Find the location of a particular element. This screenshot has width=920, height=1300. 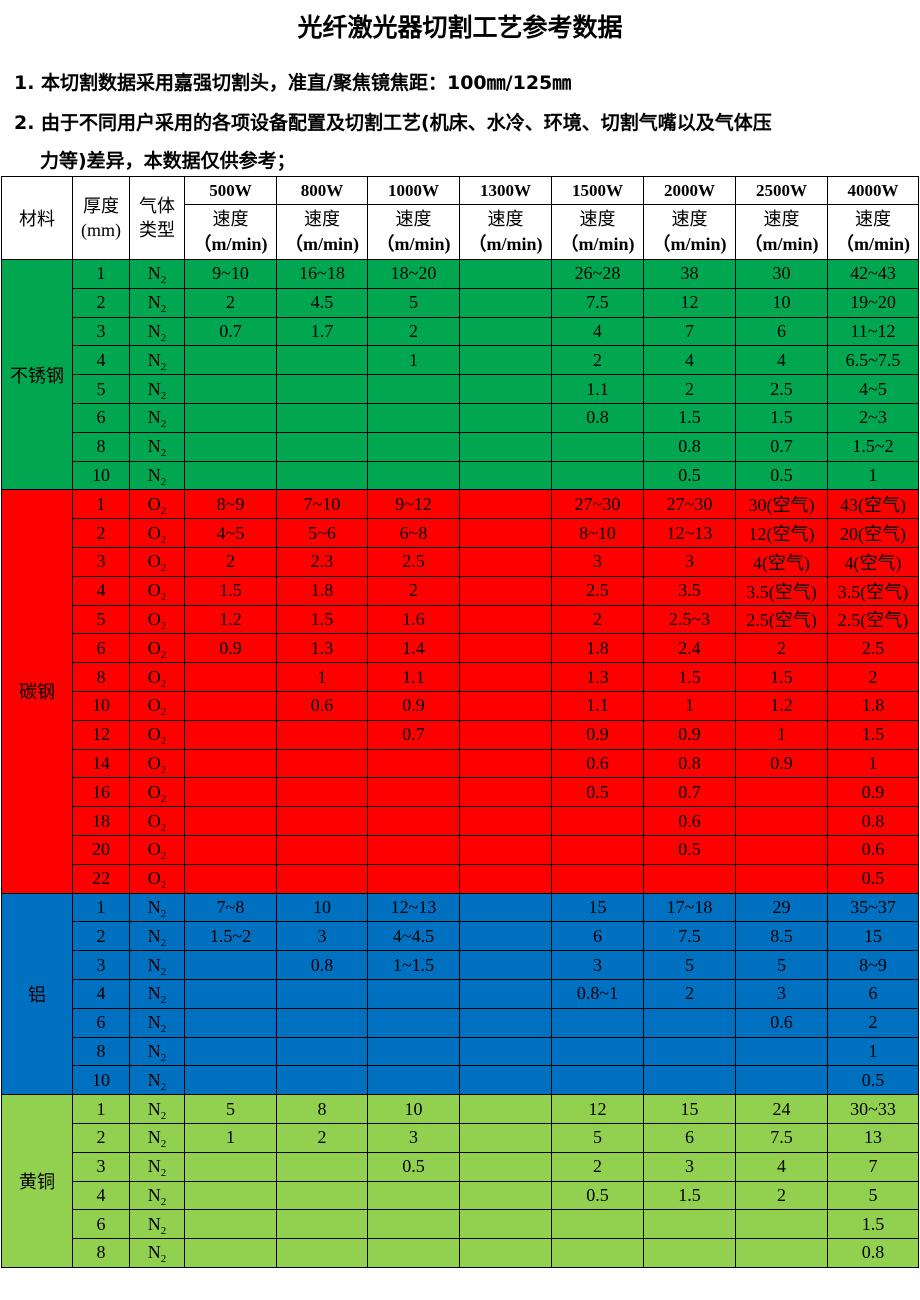

header-power-1500w: 1500W is located at coordinates (597, 190).